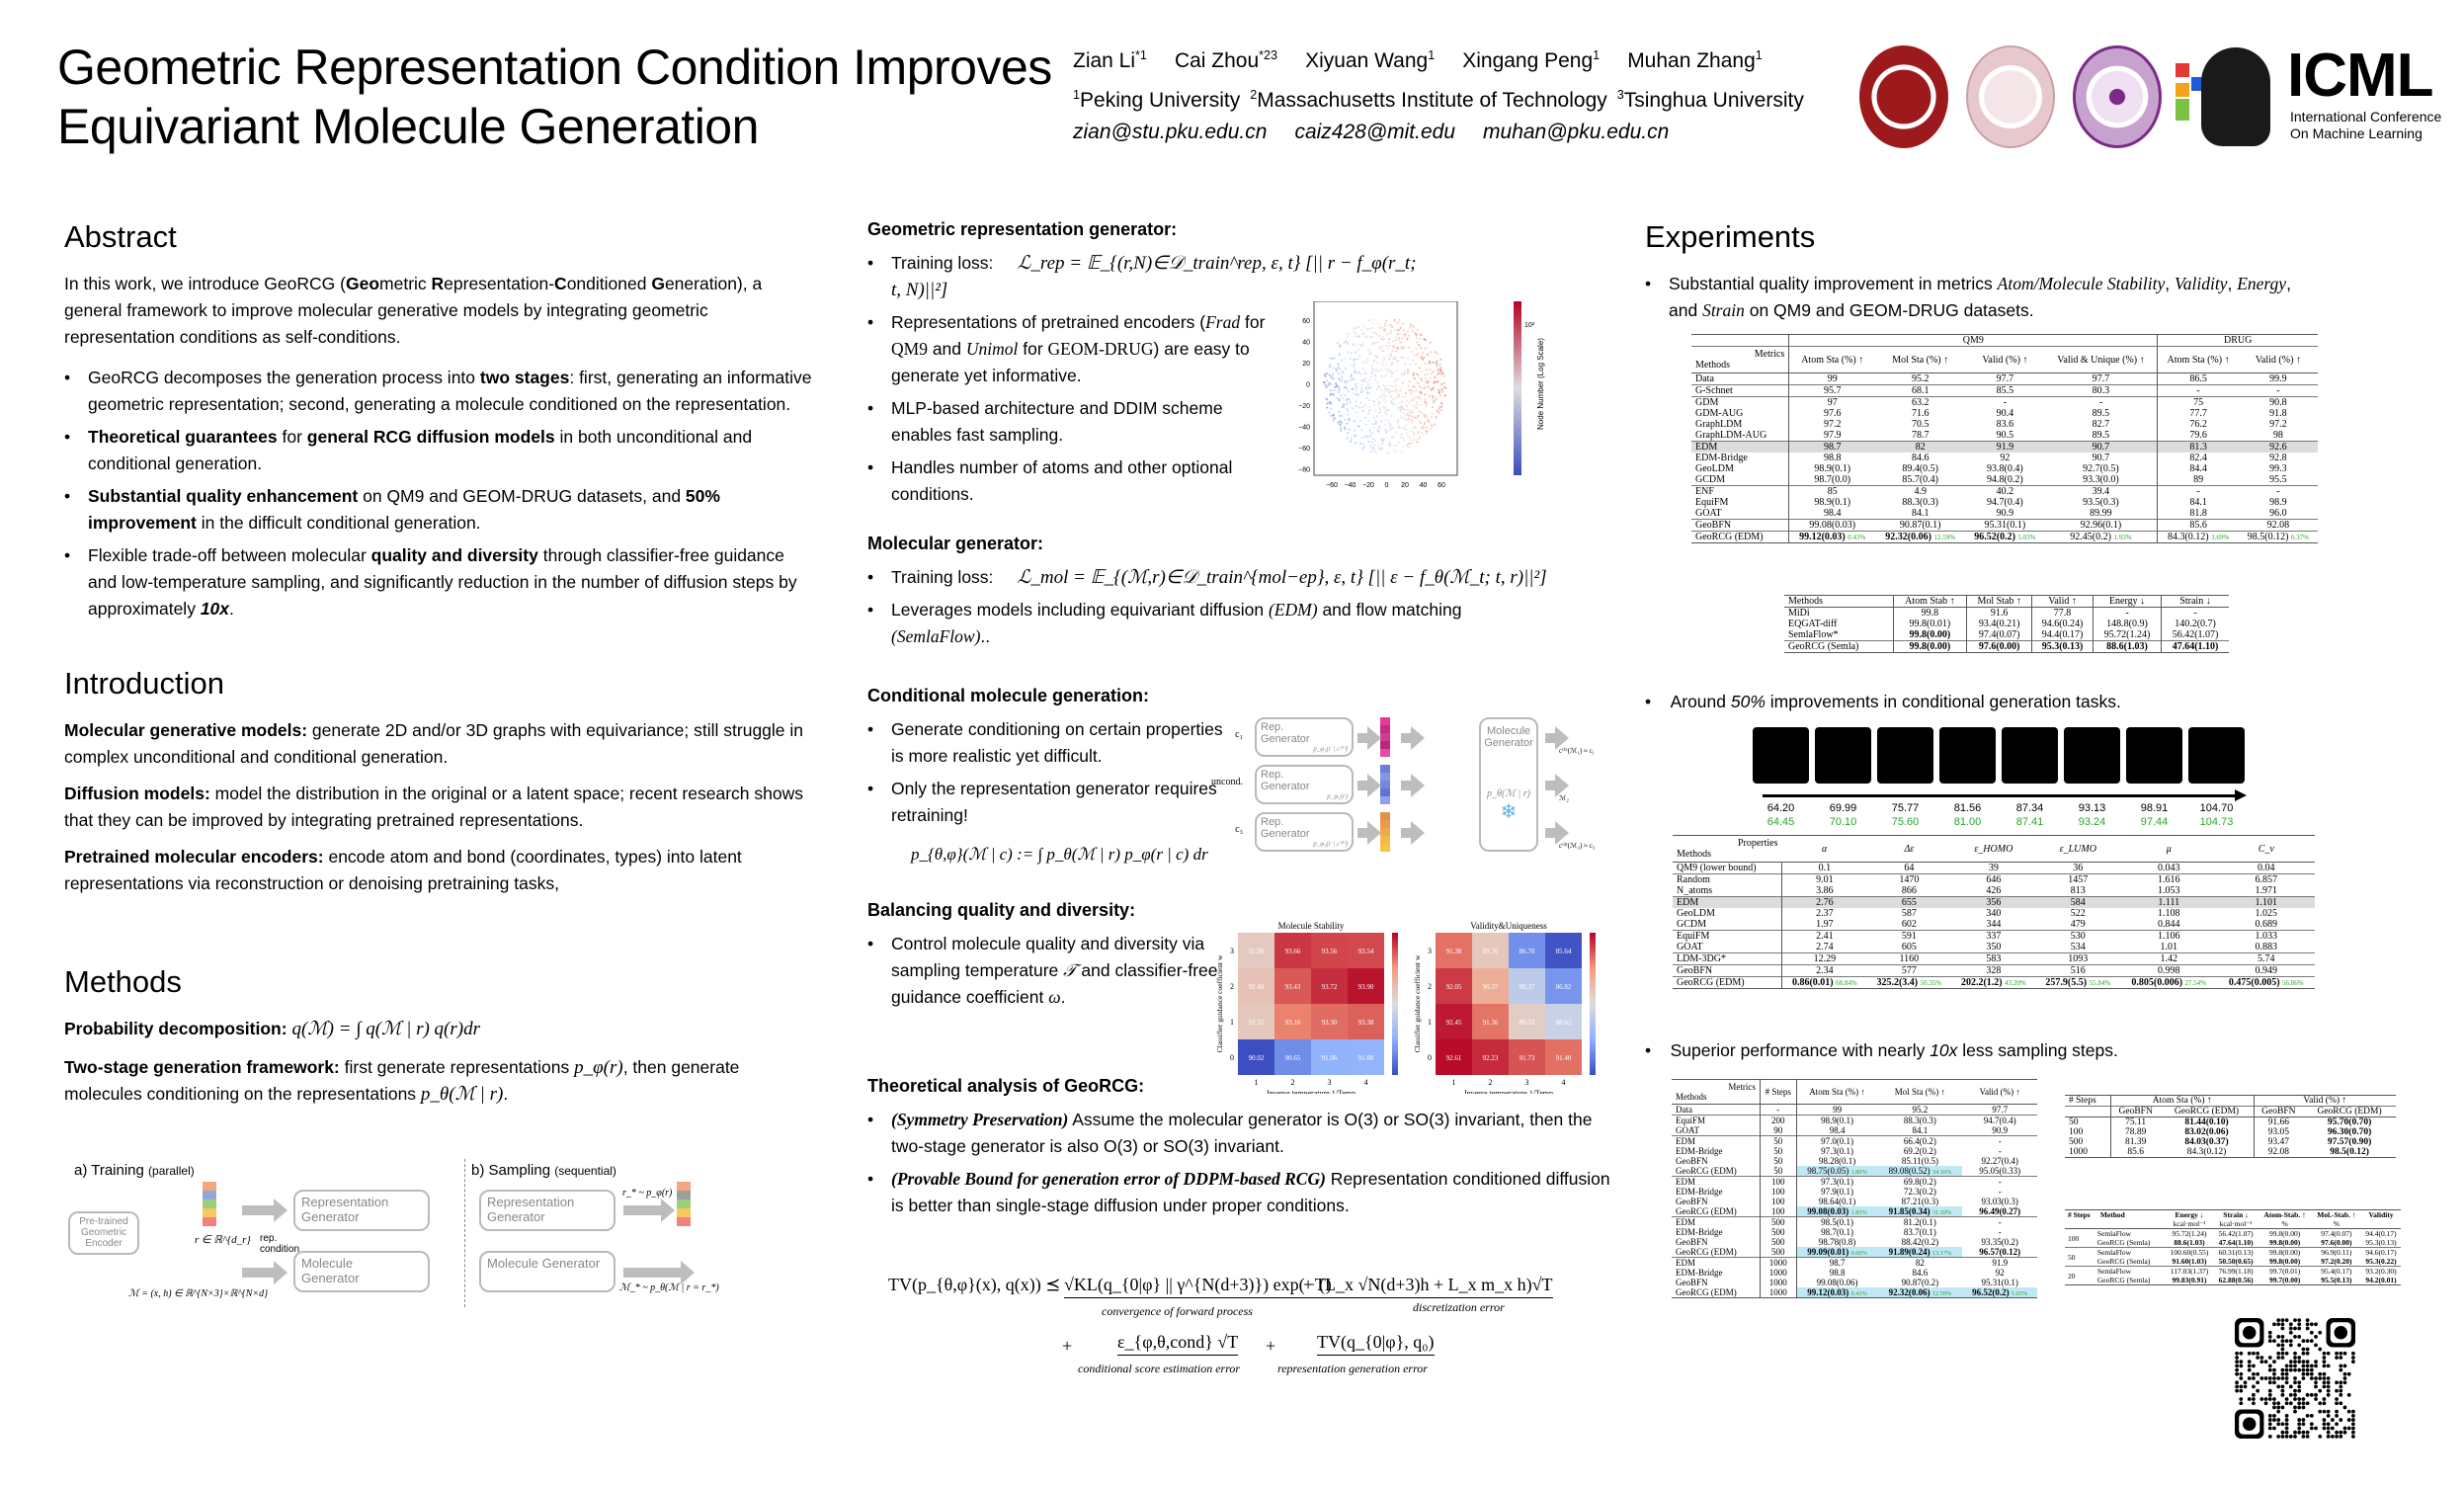 This screenshot has width=2464, height=1488. What do you see at coordinates (2198, 359) in the screenshot?
I see `column-header: Atom Sta (%) ↑` at bounding box center [2198, 359].